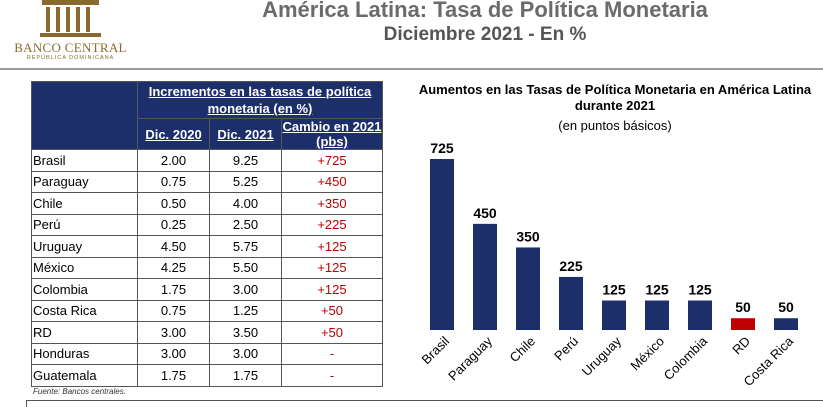 The image size is (823, 407). I want to click on country-cell: Guatemala, so click(84, 375).